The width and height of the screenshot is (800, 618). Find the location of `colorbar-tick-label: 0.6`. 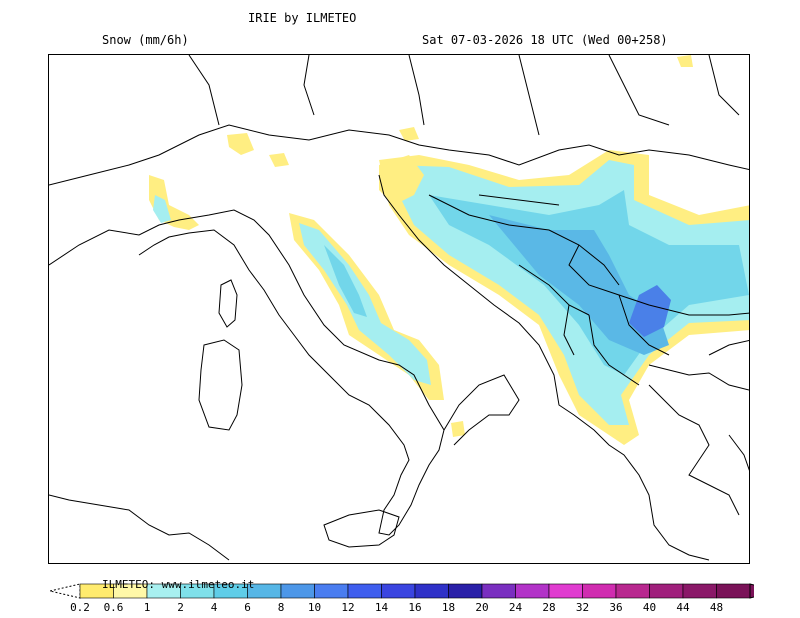

colorbar-tick-label: 0.6 is located at coordinates (113, 607).